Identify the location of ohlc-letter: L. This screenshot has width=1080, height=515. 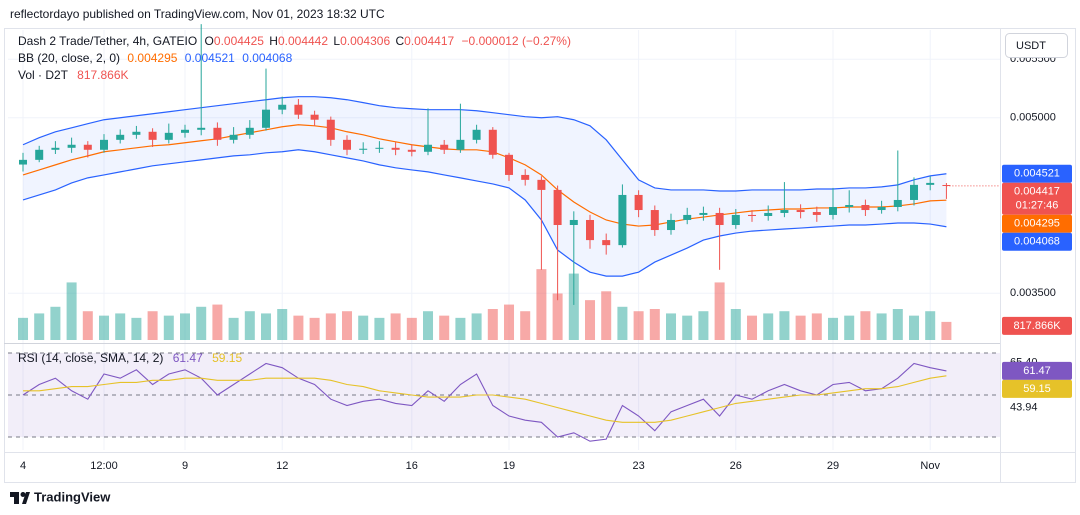
(336, 41).